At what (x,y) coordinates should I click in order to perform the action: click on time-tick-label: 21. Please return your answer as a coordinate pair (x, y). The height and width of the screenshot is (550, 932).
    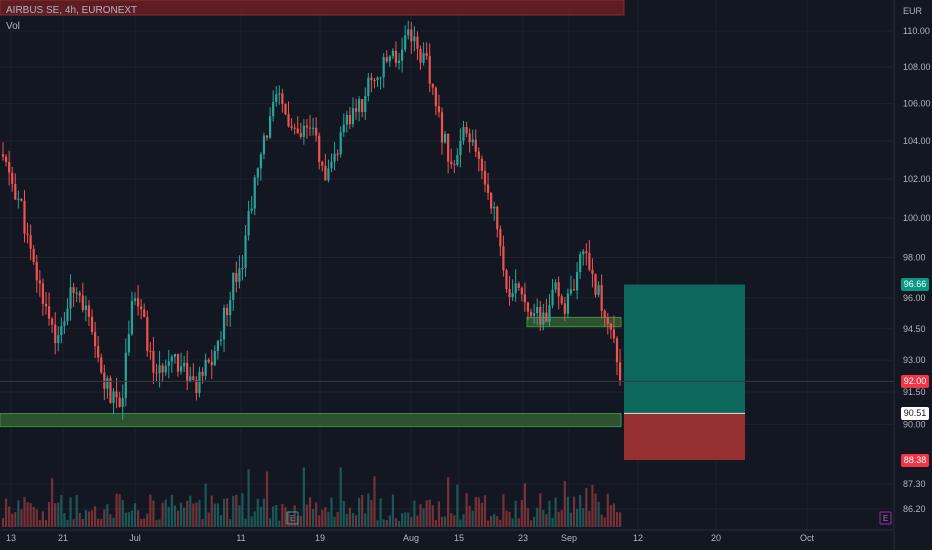
    Looking at the image, I should click on (63, 538).